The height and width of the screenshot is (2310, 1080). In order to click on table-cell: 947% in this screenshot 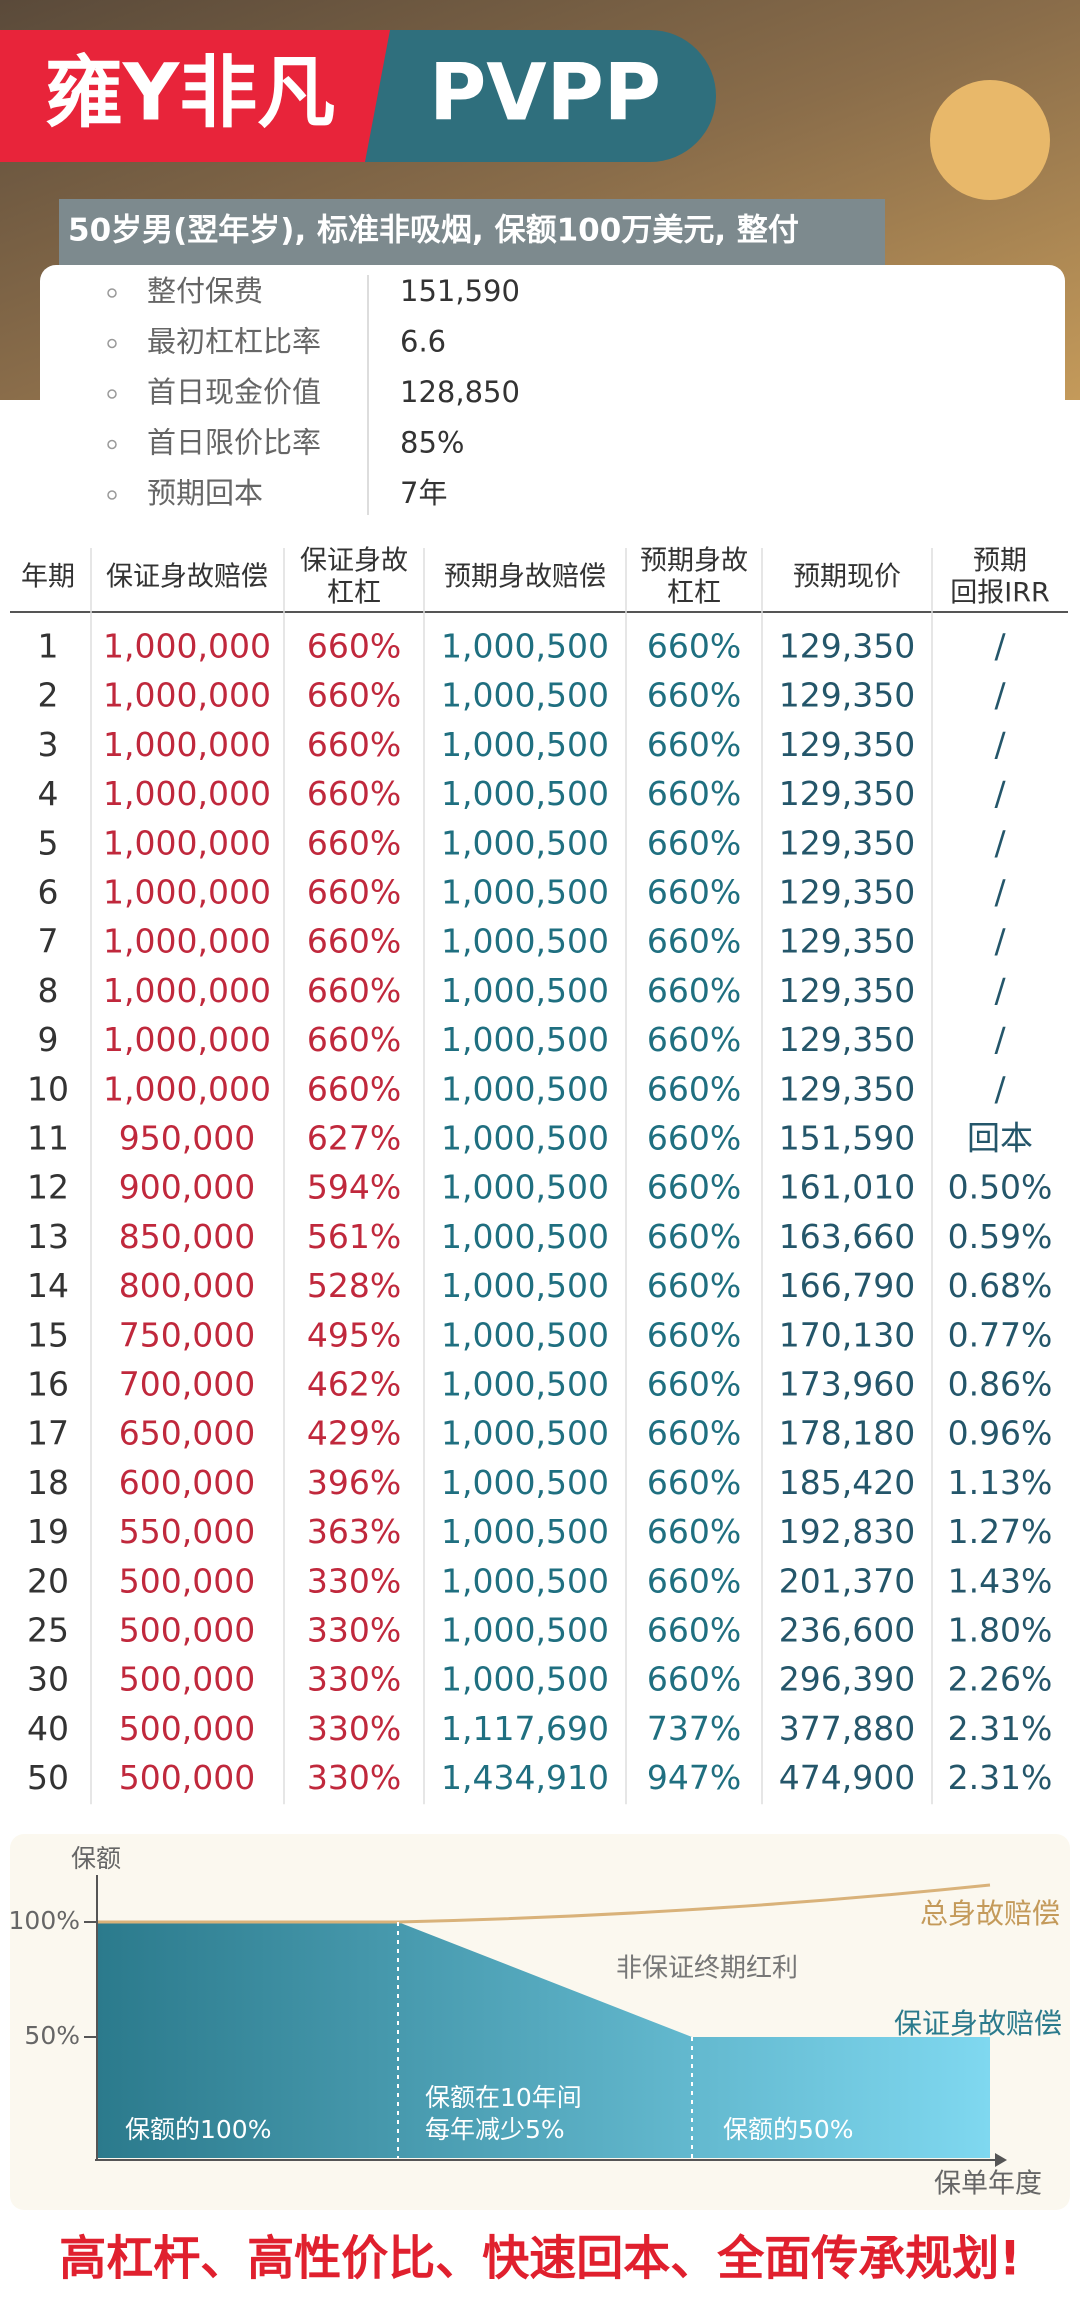, I will do `click(694, 1777)`.